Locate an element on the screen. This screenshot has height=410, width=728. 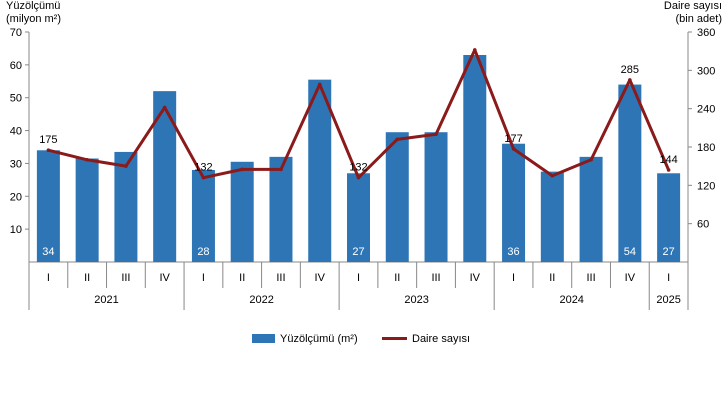
x-year-label: 2022 is located at coordinates (261, 300).